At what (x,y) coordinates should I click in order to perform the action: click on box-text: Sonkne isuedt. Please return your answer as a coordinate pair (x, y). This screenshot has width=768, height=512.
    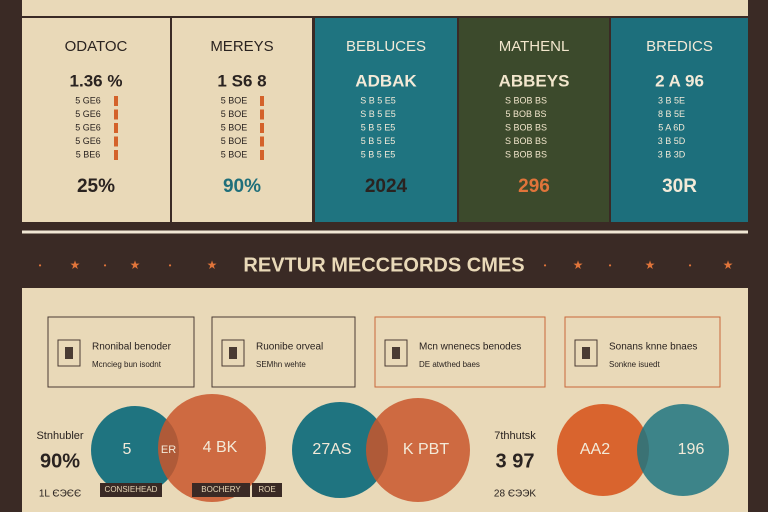
    Looking at the image, I should click on (634, 364).